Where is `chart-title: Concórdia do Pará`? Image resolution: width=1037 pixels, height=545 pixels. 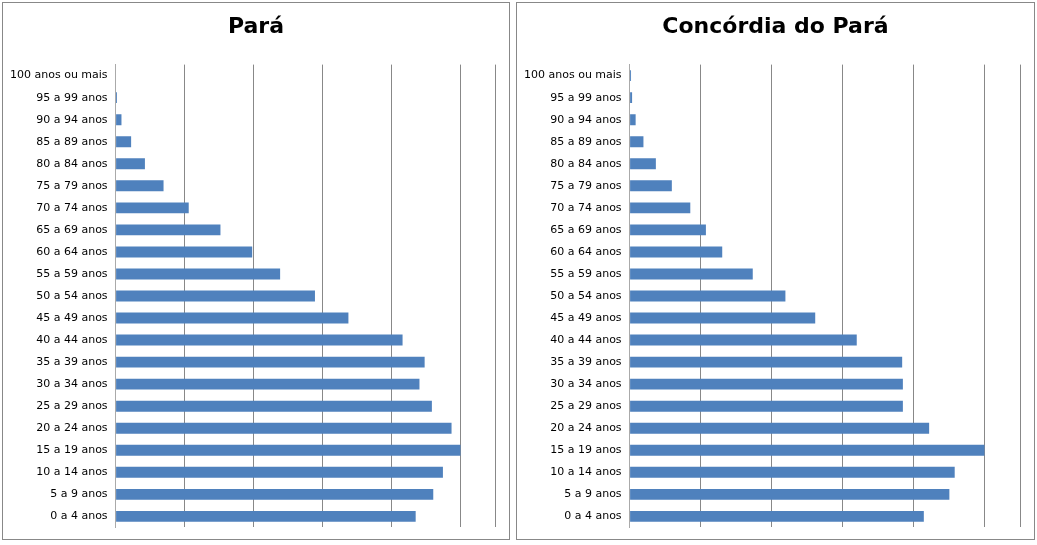
chart-title: Concórdia do Pará is located at coordinates (775, 25).